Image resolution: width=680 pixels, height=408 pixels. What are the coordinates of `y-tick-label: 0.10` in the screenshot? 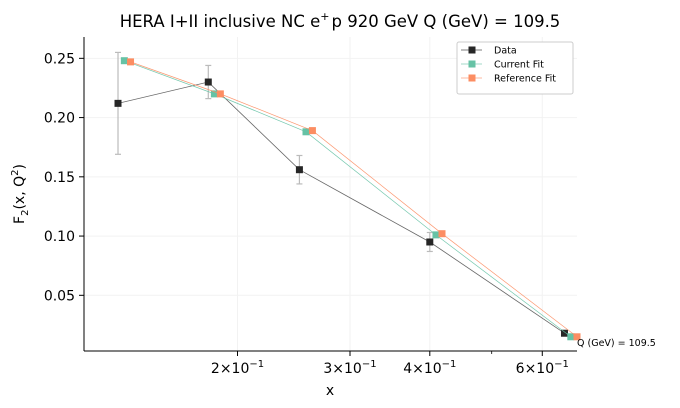 It's located at (59, 237).